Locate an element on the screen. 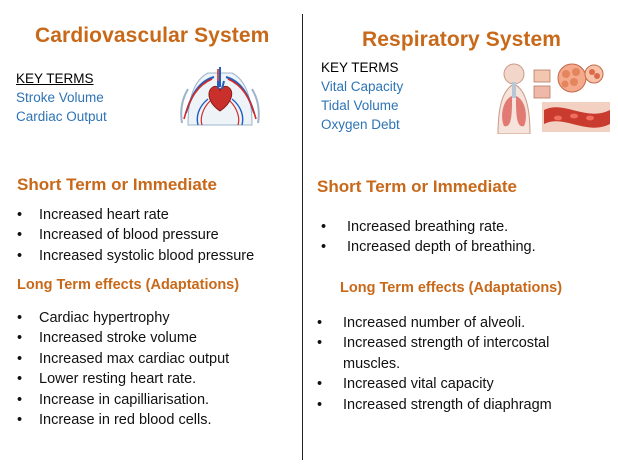 The height and width of the screenshot is (466, 618). list-item: Increase in red blood cells. is located at coordinates (157, 420).